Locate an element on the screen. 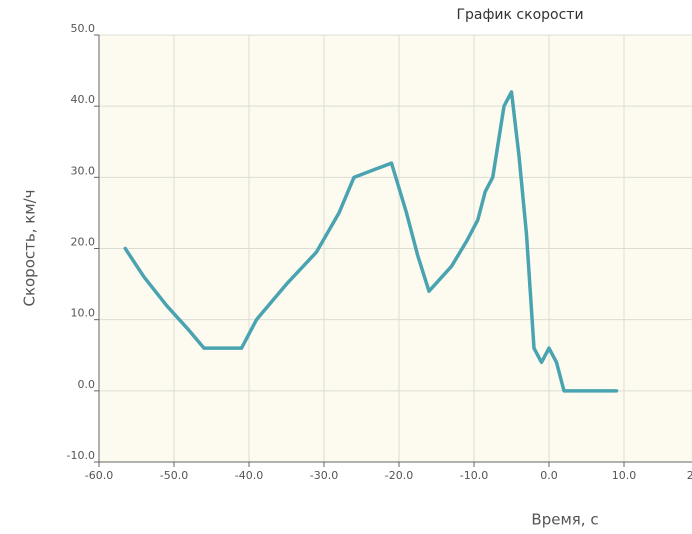  y-tick-label: 20.0 is located at coordinates (83, 242).